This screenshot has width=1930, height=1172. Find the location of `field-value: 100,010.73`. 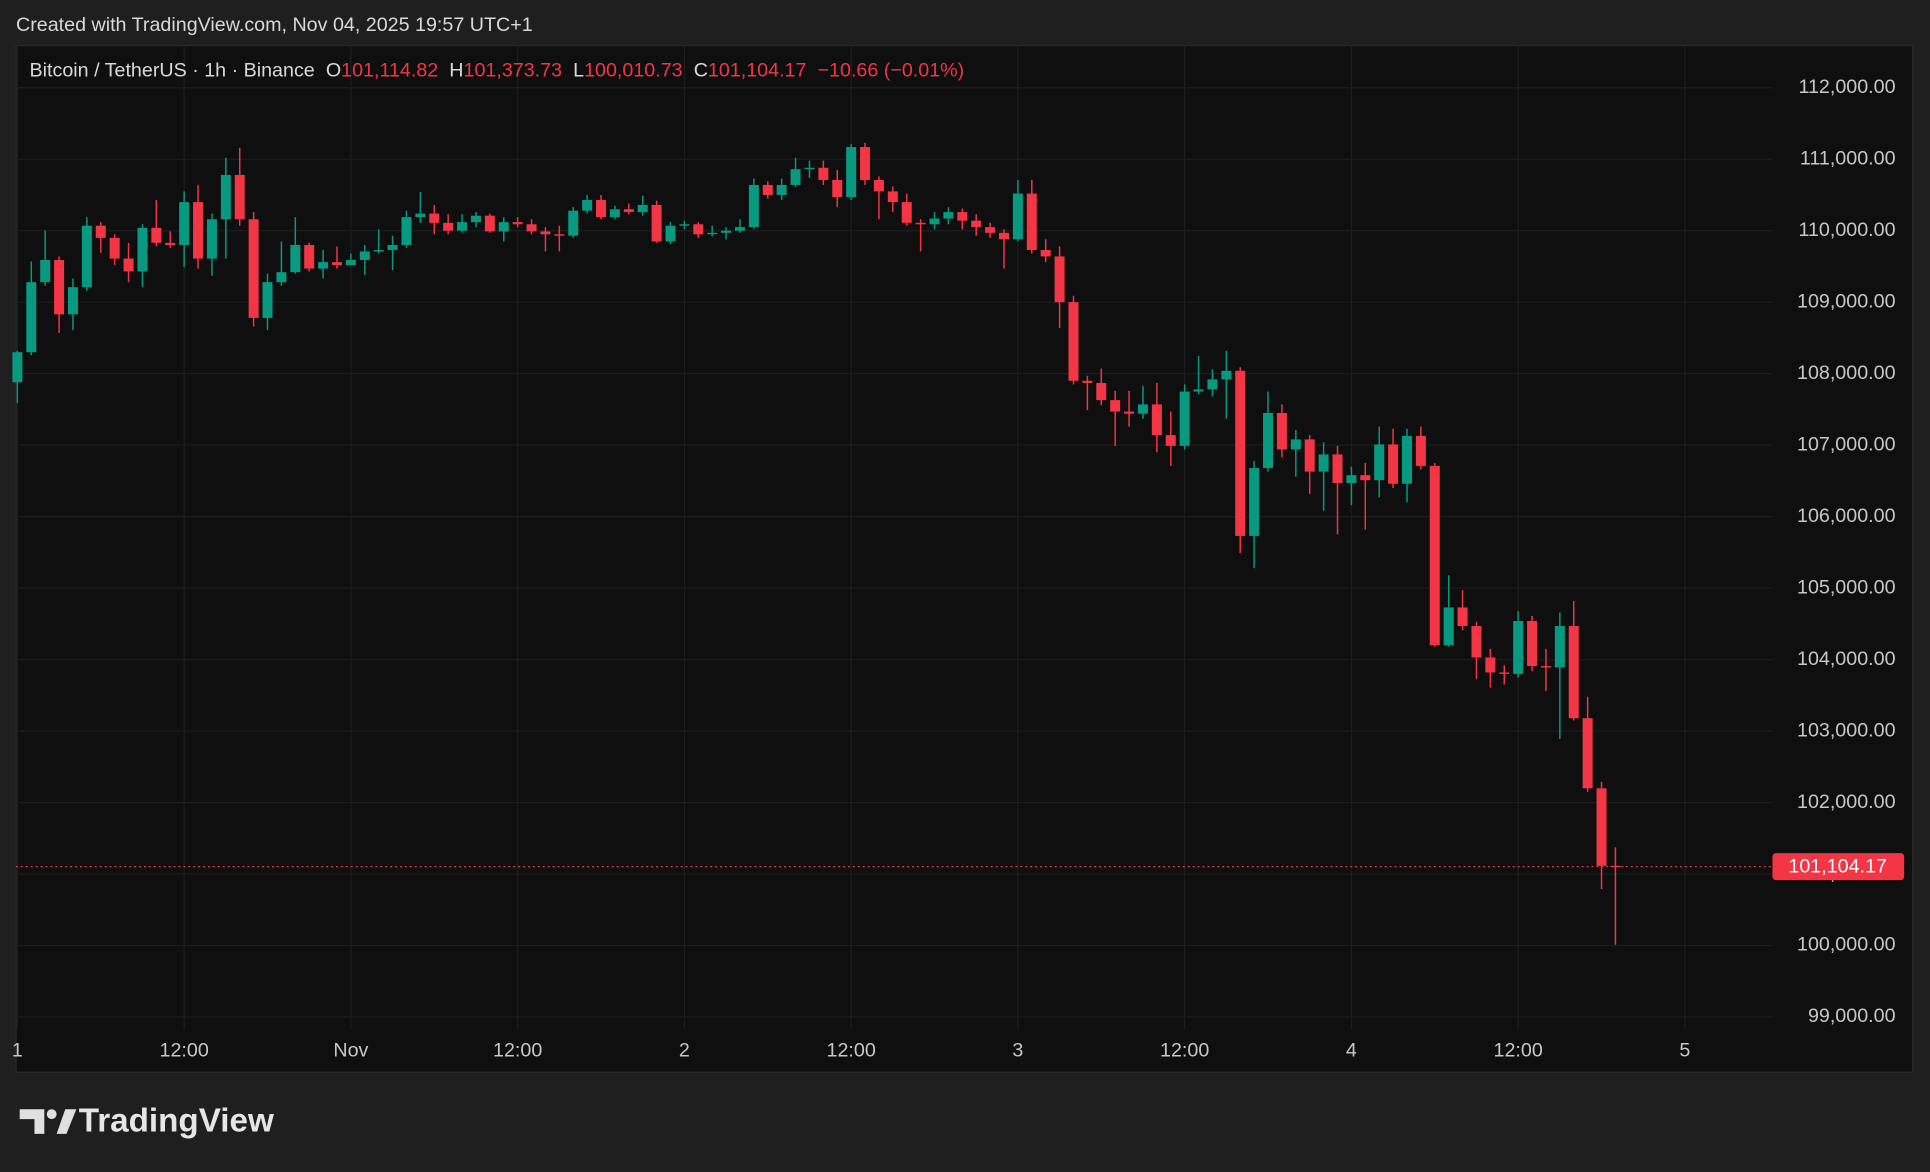

field-value: 100,010.73 is located at coordinates (633, 71).